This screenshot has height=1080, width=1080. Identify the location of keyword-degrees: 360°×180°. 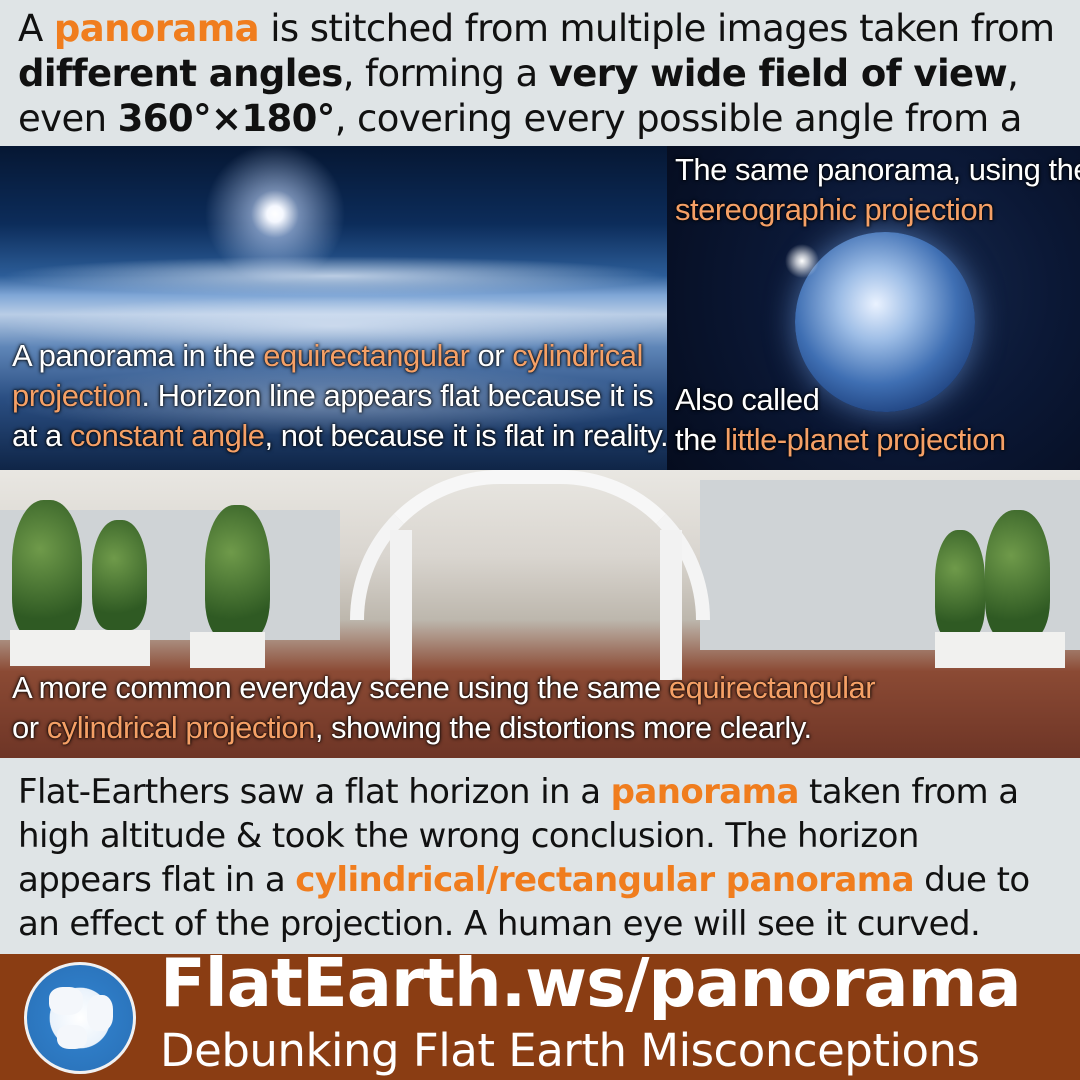
(226, 118).